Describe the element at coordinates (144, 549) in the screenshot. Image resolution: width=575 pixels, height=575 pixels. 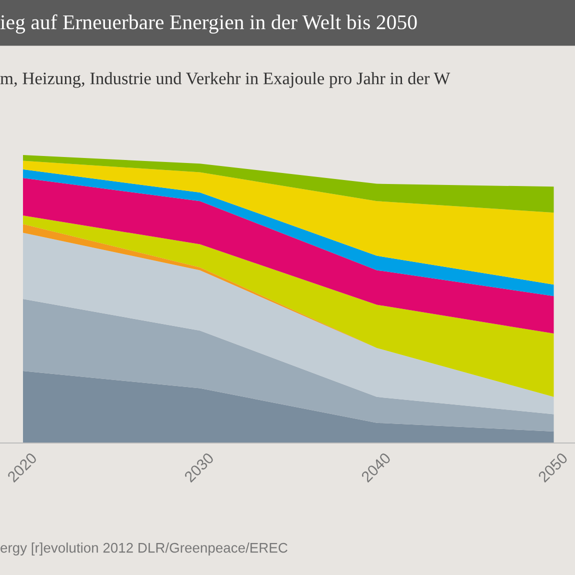
I see `text: ergy [r]evolution 2012 DLR/Greenpeace/EREC` at that location.